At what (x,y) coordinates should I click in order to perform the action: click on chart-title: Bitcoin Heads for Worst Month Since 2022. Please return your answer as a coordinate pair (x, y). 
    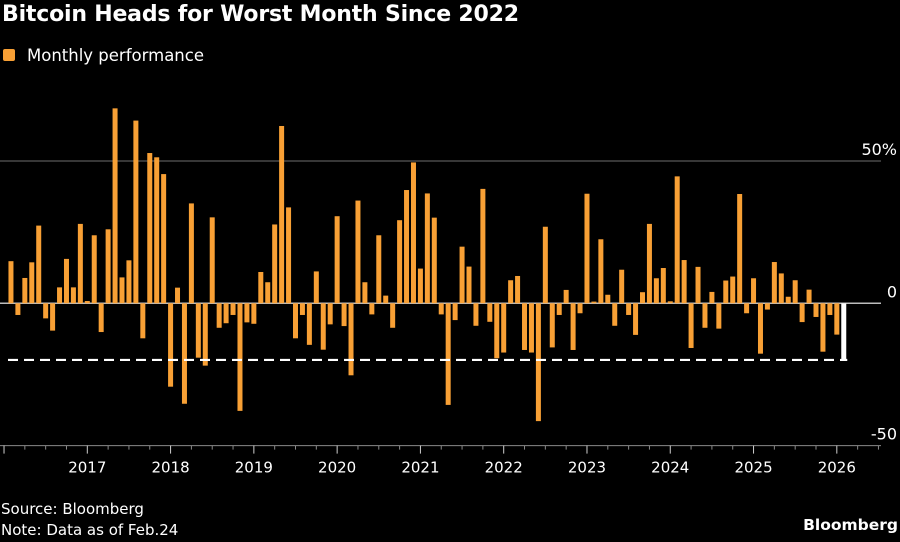
    Looking at the image, I should click on (260, 14).